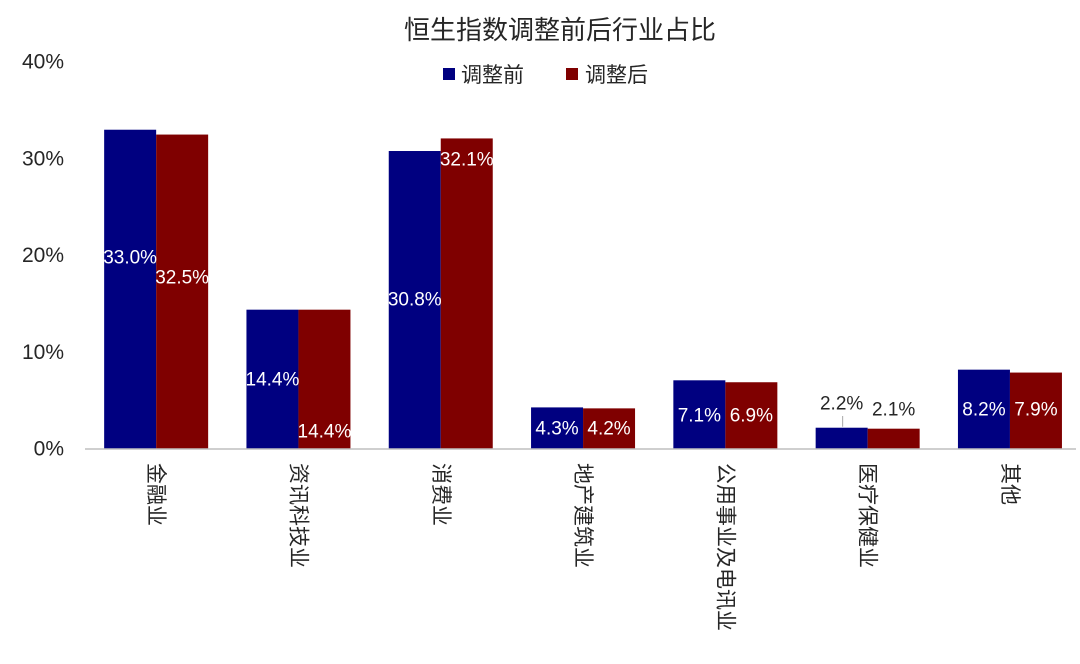 The height and width of the screenshot is (664, 1080). I want to click on data-label: 7.1%, so click(699, 416).